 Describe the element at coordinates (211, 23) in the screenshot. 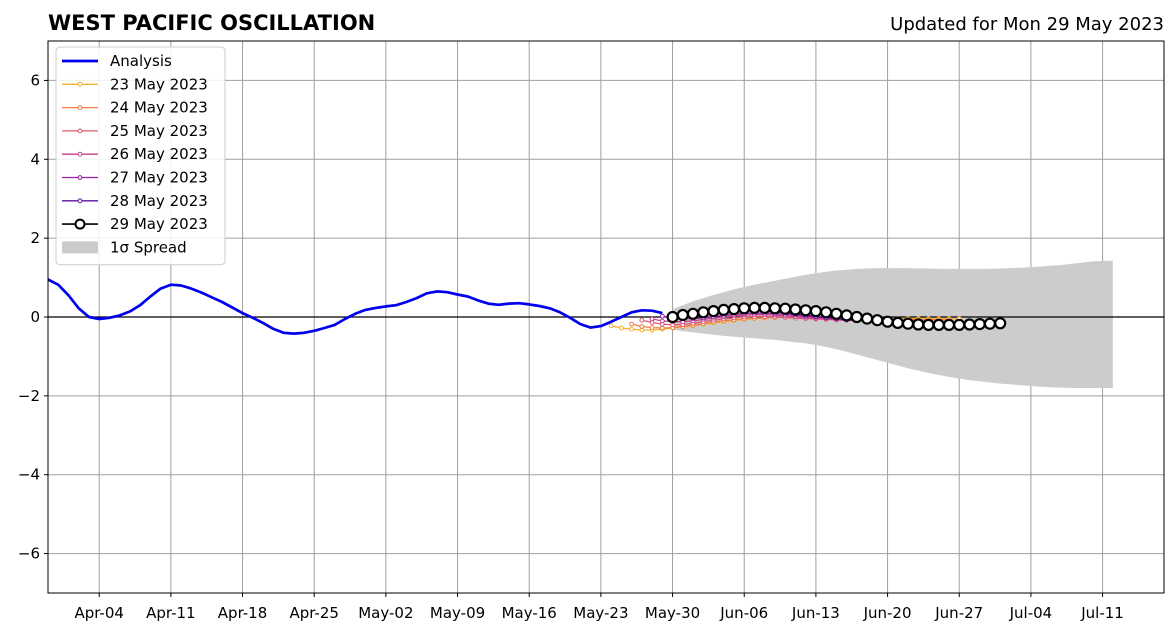

I see `chart-title: WEST PACIFIC OSCILLATION` at that location.